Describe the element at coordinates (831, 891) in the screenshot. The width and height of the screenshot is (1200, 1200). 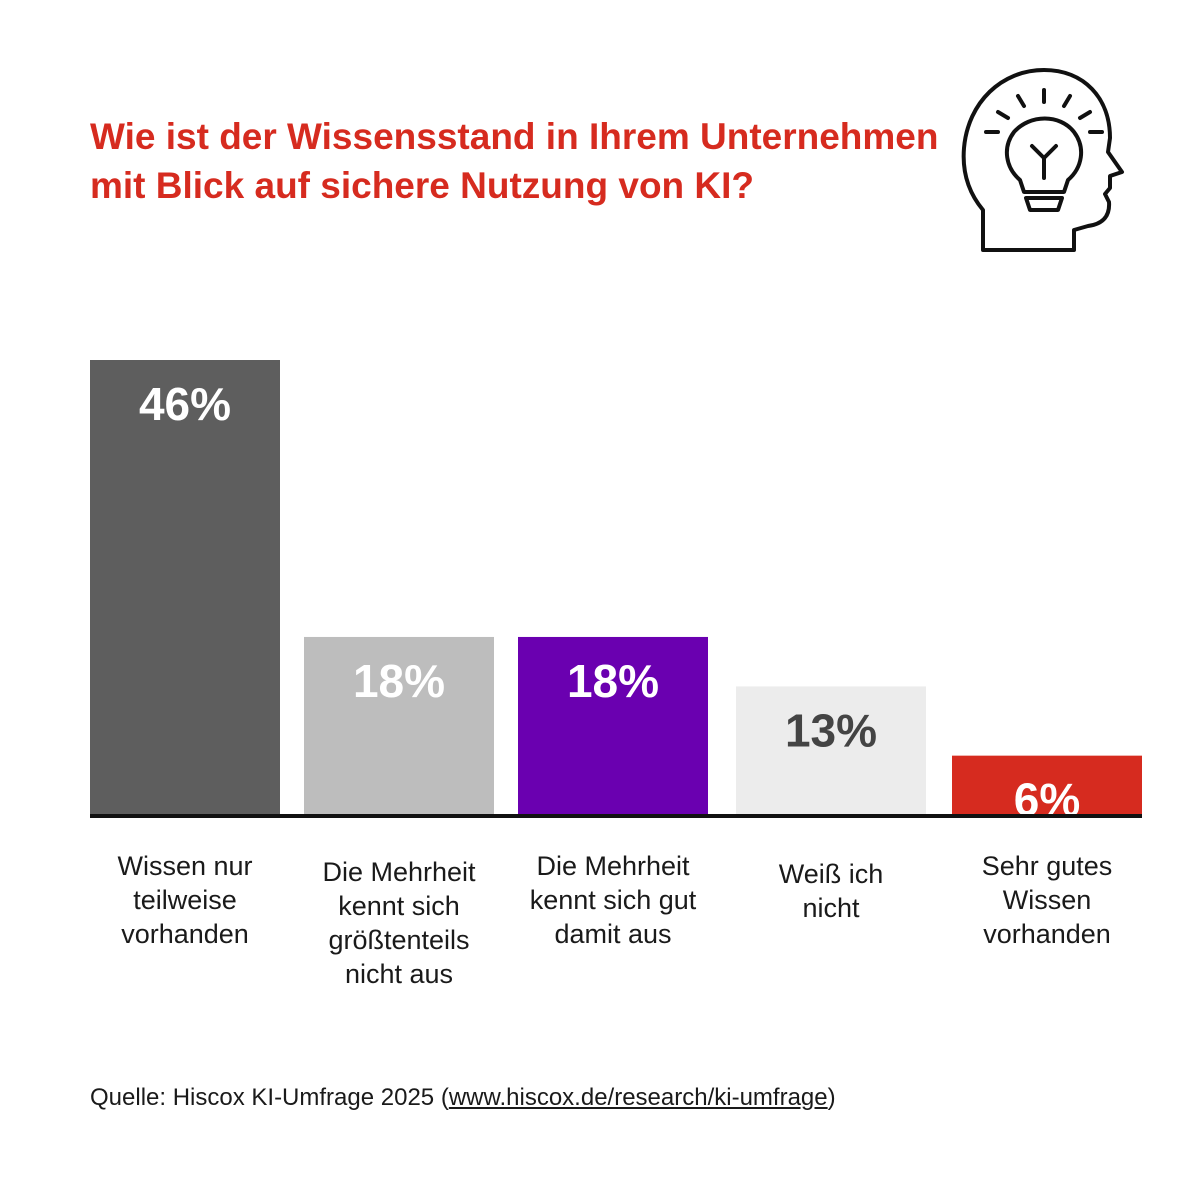
I see `category-label-4: Weiß ich nicht` at that location.